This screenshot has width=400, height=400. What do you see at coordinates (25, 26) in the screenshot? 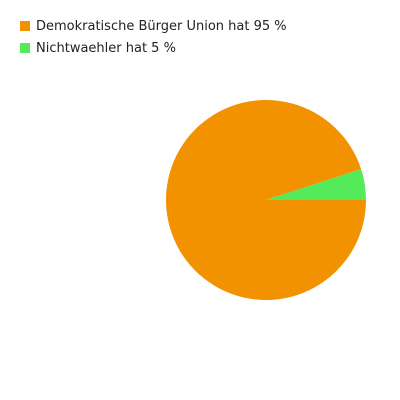
I see `legend-swatch-demokratische-buerger-union` at bounding box center [25, 26].